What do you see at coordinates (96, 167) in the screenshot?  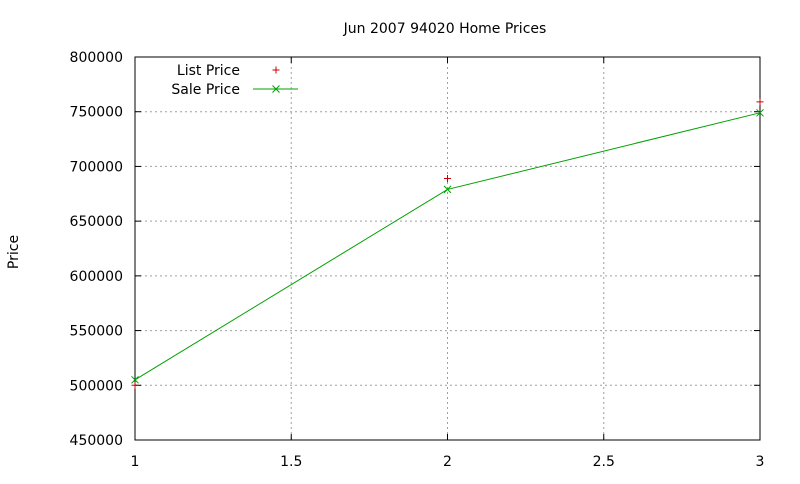 I see `y-tick-label: 700000` at bounding box center [96, 167].